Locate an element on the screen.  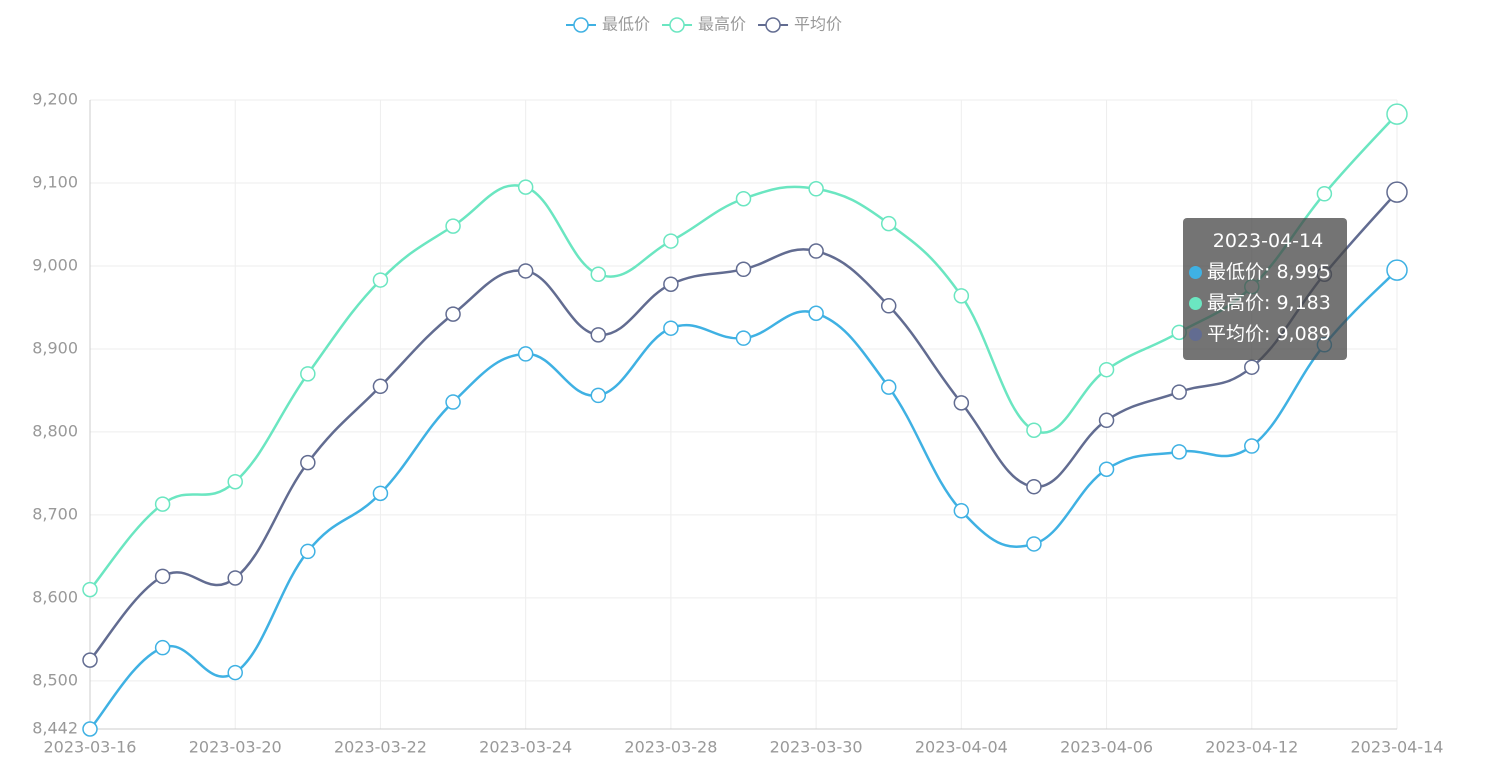
x-tick-label: 2023-04-12 is located at coordinates (1251, 747).